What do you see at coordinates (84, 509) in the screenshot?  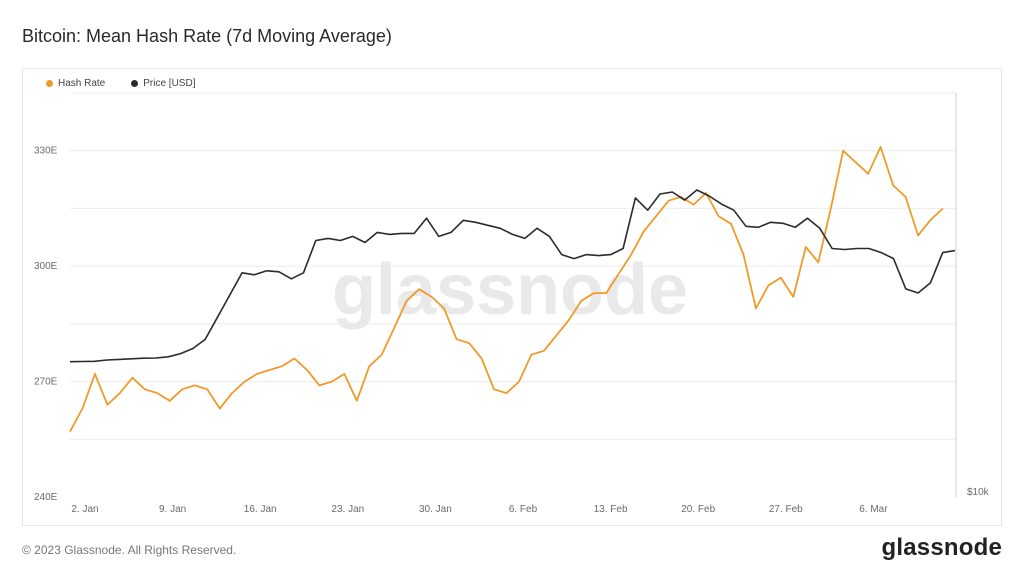 I see `x-tick-label: 2. Jan` at bounding box center [84, 509].